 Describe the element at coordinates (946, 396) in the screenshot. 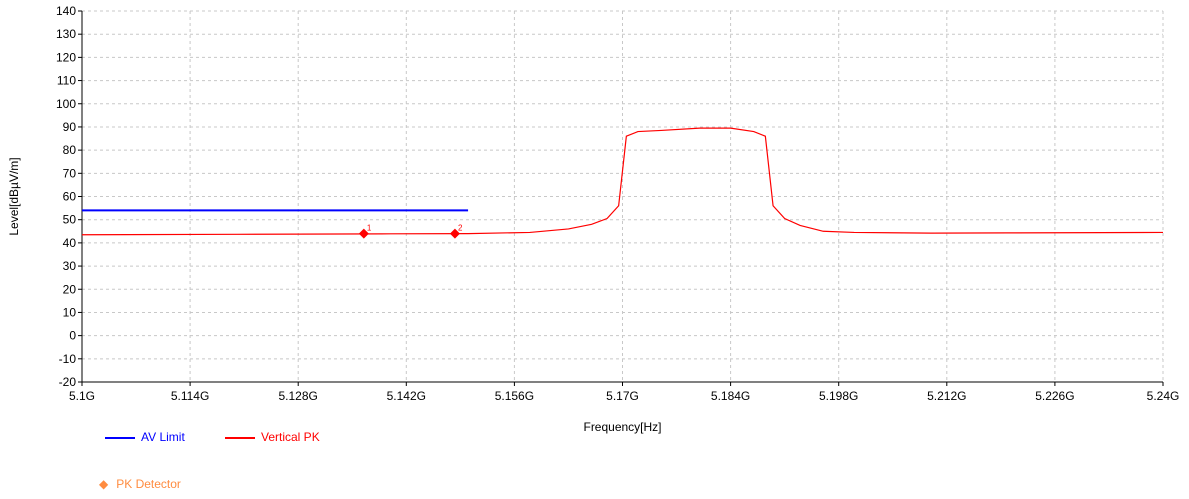

I see `x-tick-label: 5.212G` at that location.